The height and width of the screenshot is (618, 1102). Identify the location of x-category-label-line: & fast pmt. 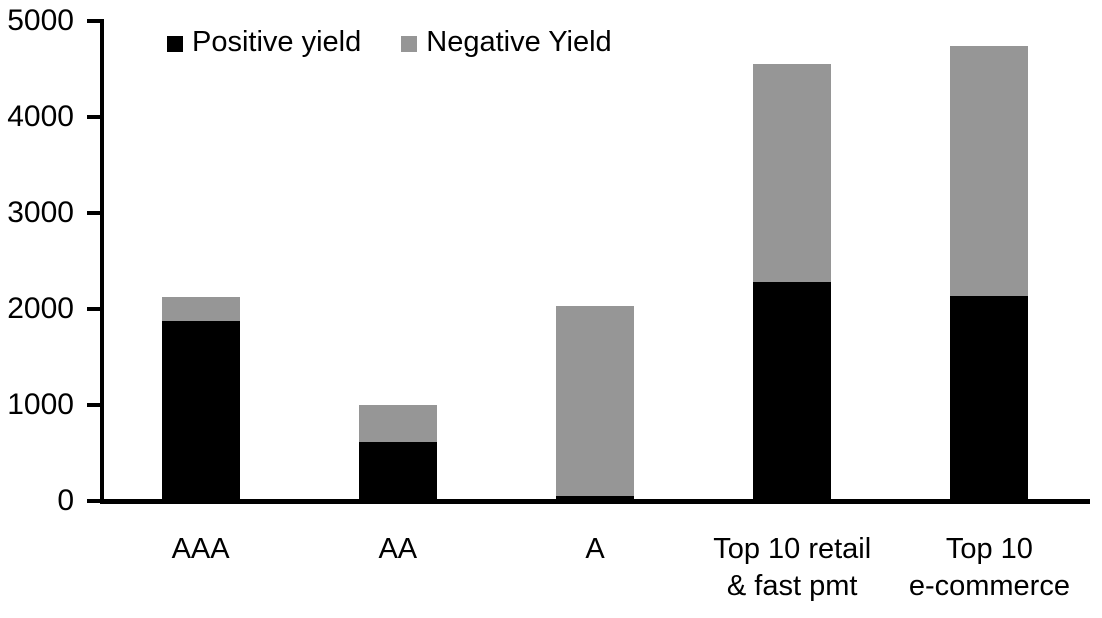
(792, 586).